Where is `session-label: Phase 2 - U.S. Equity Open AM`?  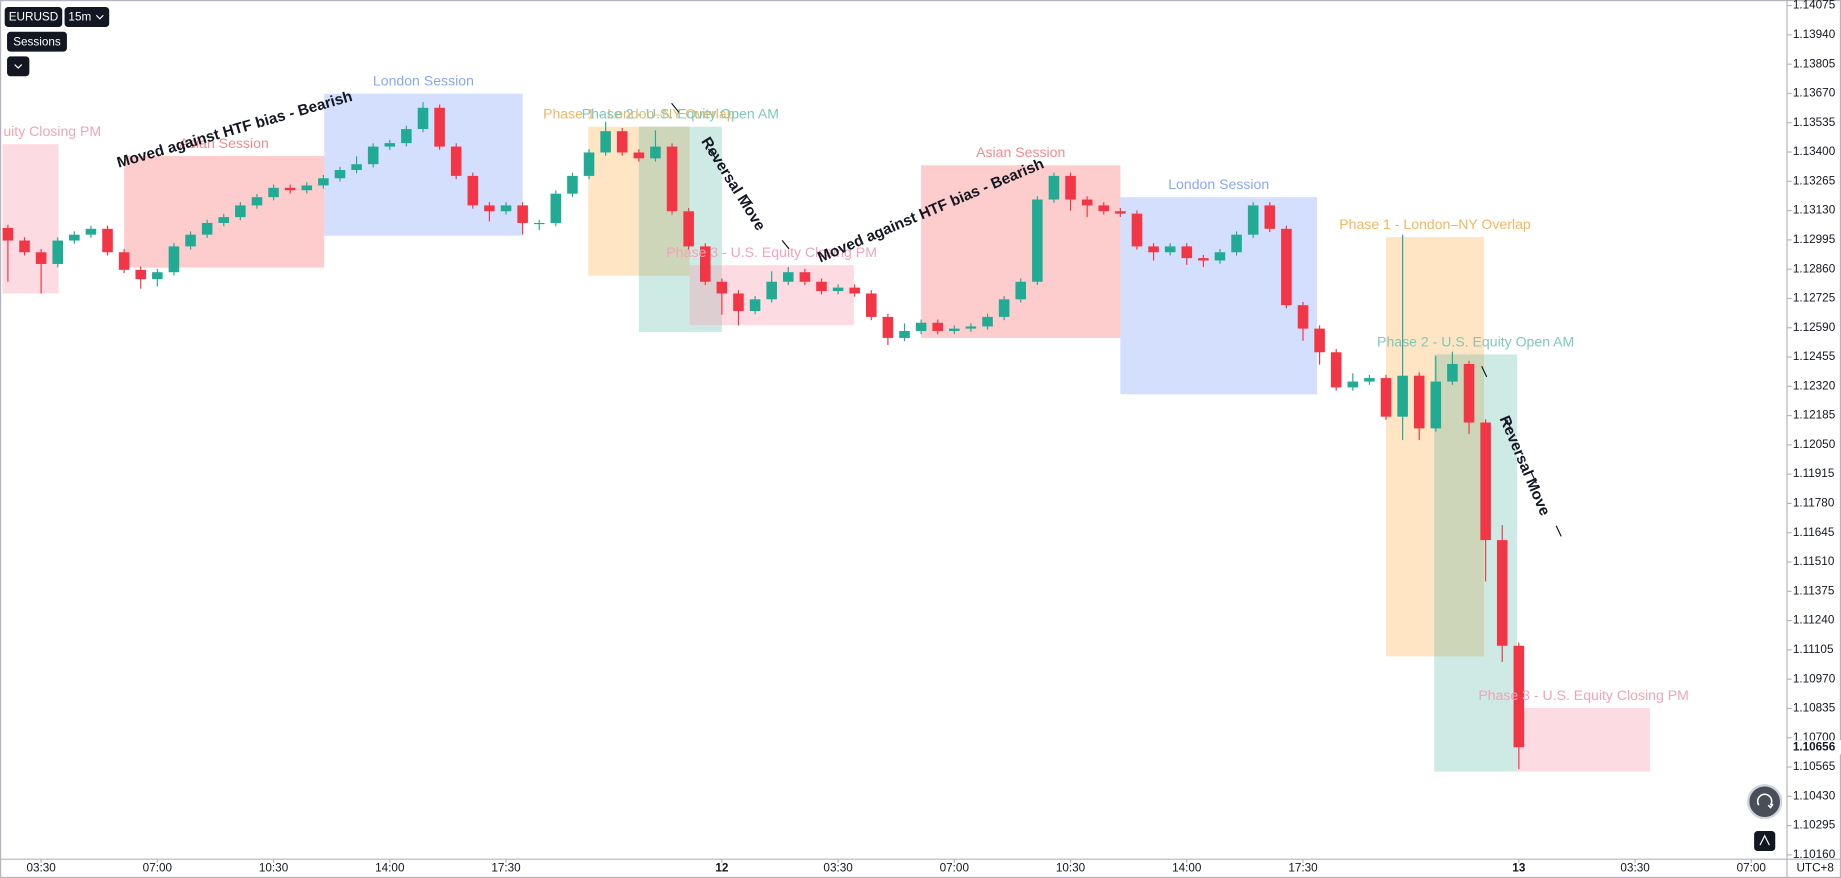
session-label: Phase 2 - U.S. Equity Open AM is located at coordinates (680, 114).